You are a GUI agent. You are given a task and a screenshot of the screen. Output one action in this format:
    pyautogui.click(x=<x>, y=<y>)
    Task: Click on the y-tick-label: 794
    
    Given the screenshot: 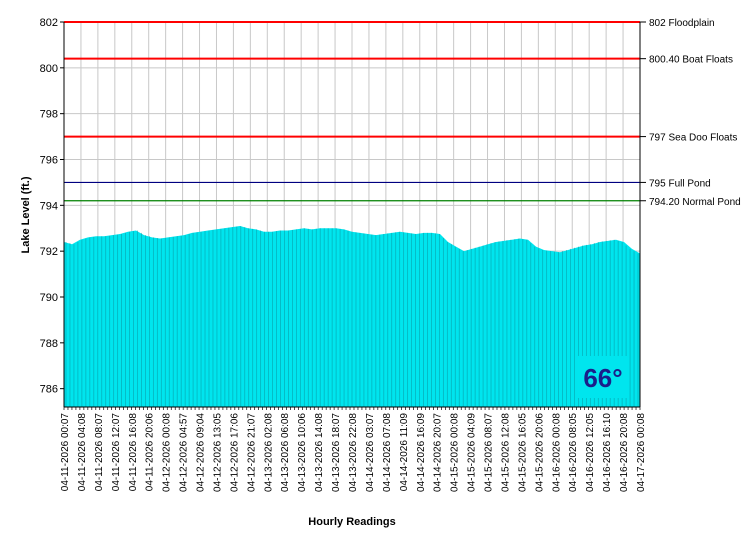 What is the action you would take?
    pyautogui.click(x=49, y=206)
    